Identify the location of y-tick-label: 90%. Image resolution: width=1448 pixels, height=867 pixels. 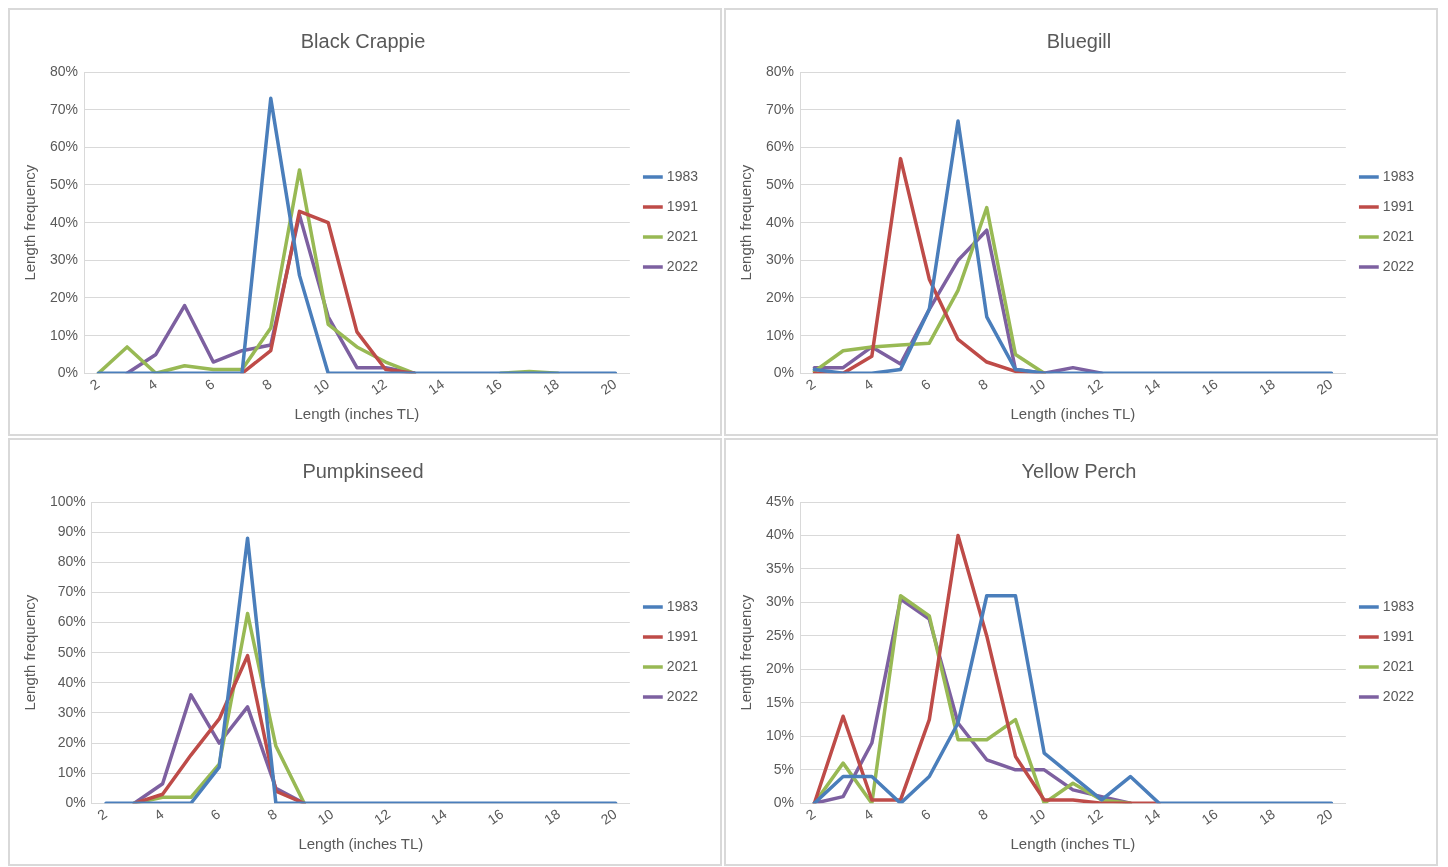
(71, 530).